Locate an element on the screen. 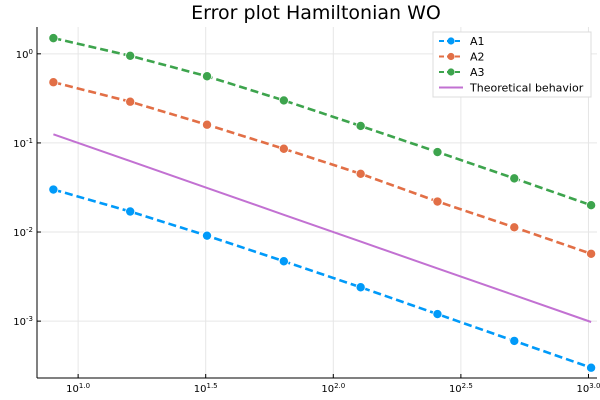  legend: A1 A2 A3 Theoretical behavior is located at coordinates (512, 64).